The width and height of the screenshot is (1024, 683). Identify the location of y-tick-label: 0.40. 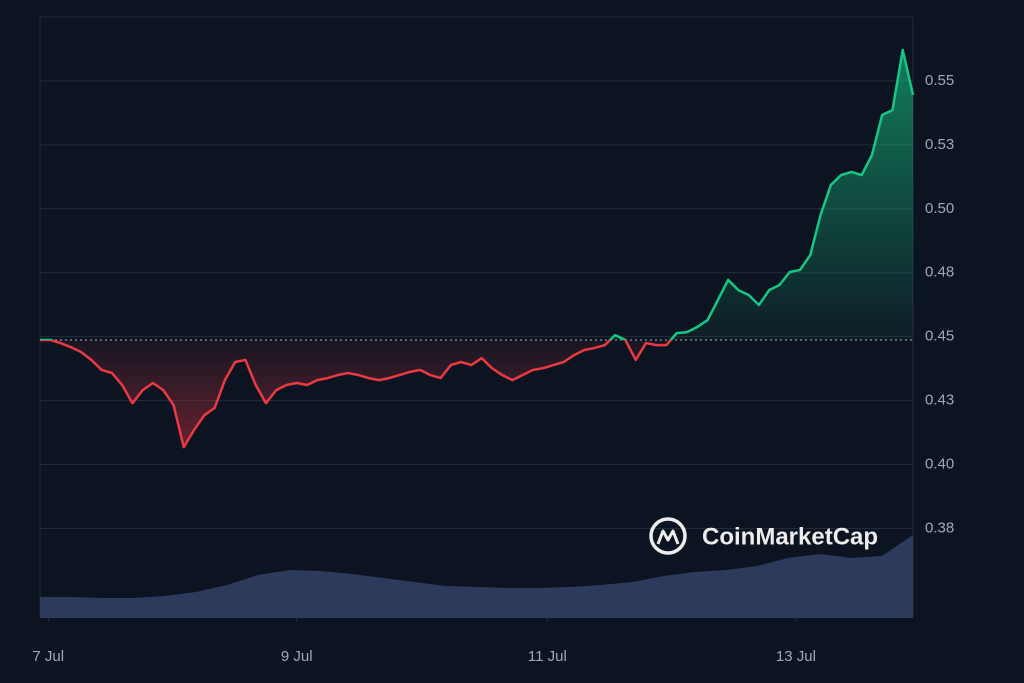
(939, 464).